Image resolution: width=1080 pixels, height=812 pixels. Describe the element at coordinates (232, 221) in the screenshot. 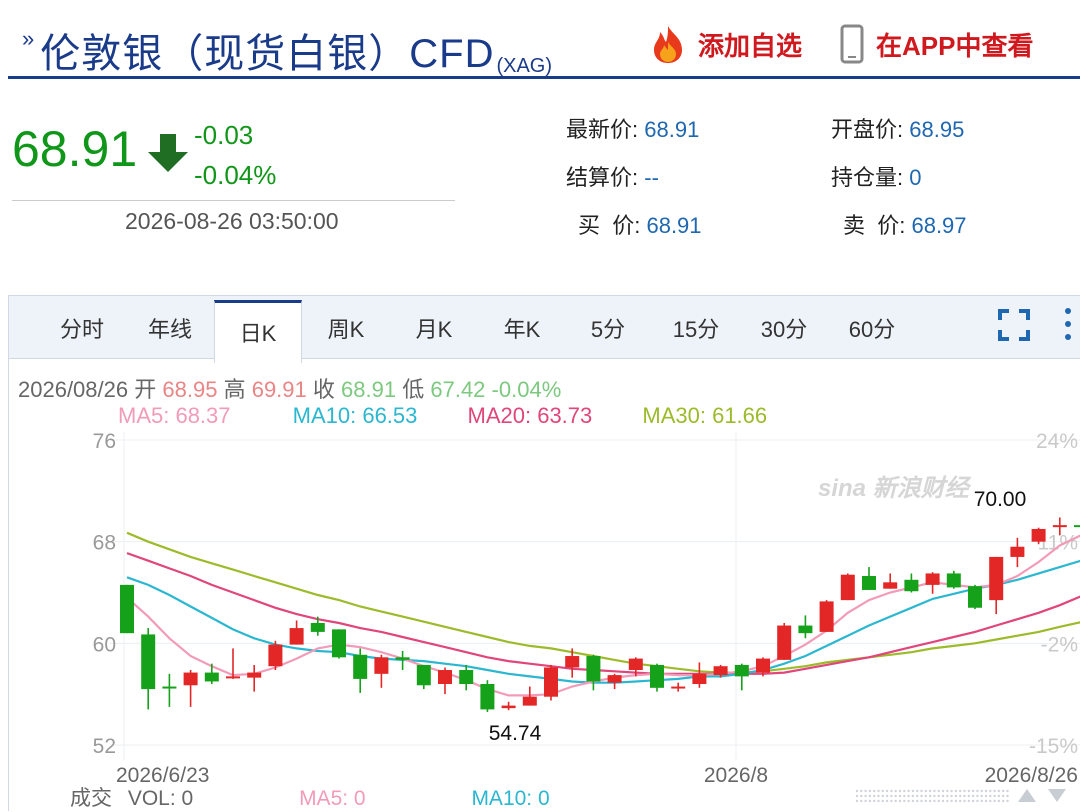

I see `quote-timestamp: 2026-08-26 03:50:00` at that location.